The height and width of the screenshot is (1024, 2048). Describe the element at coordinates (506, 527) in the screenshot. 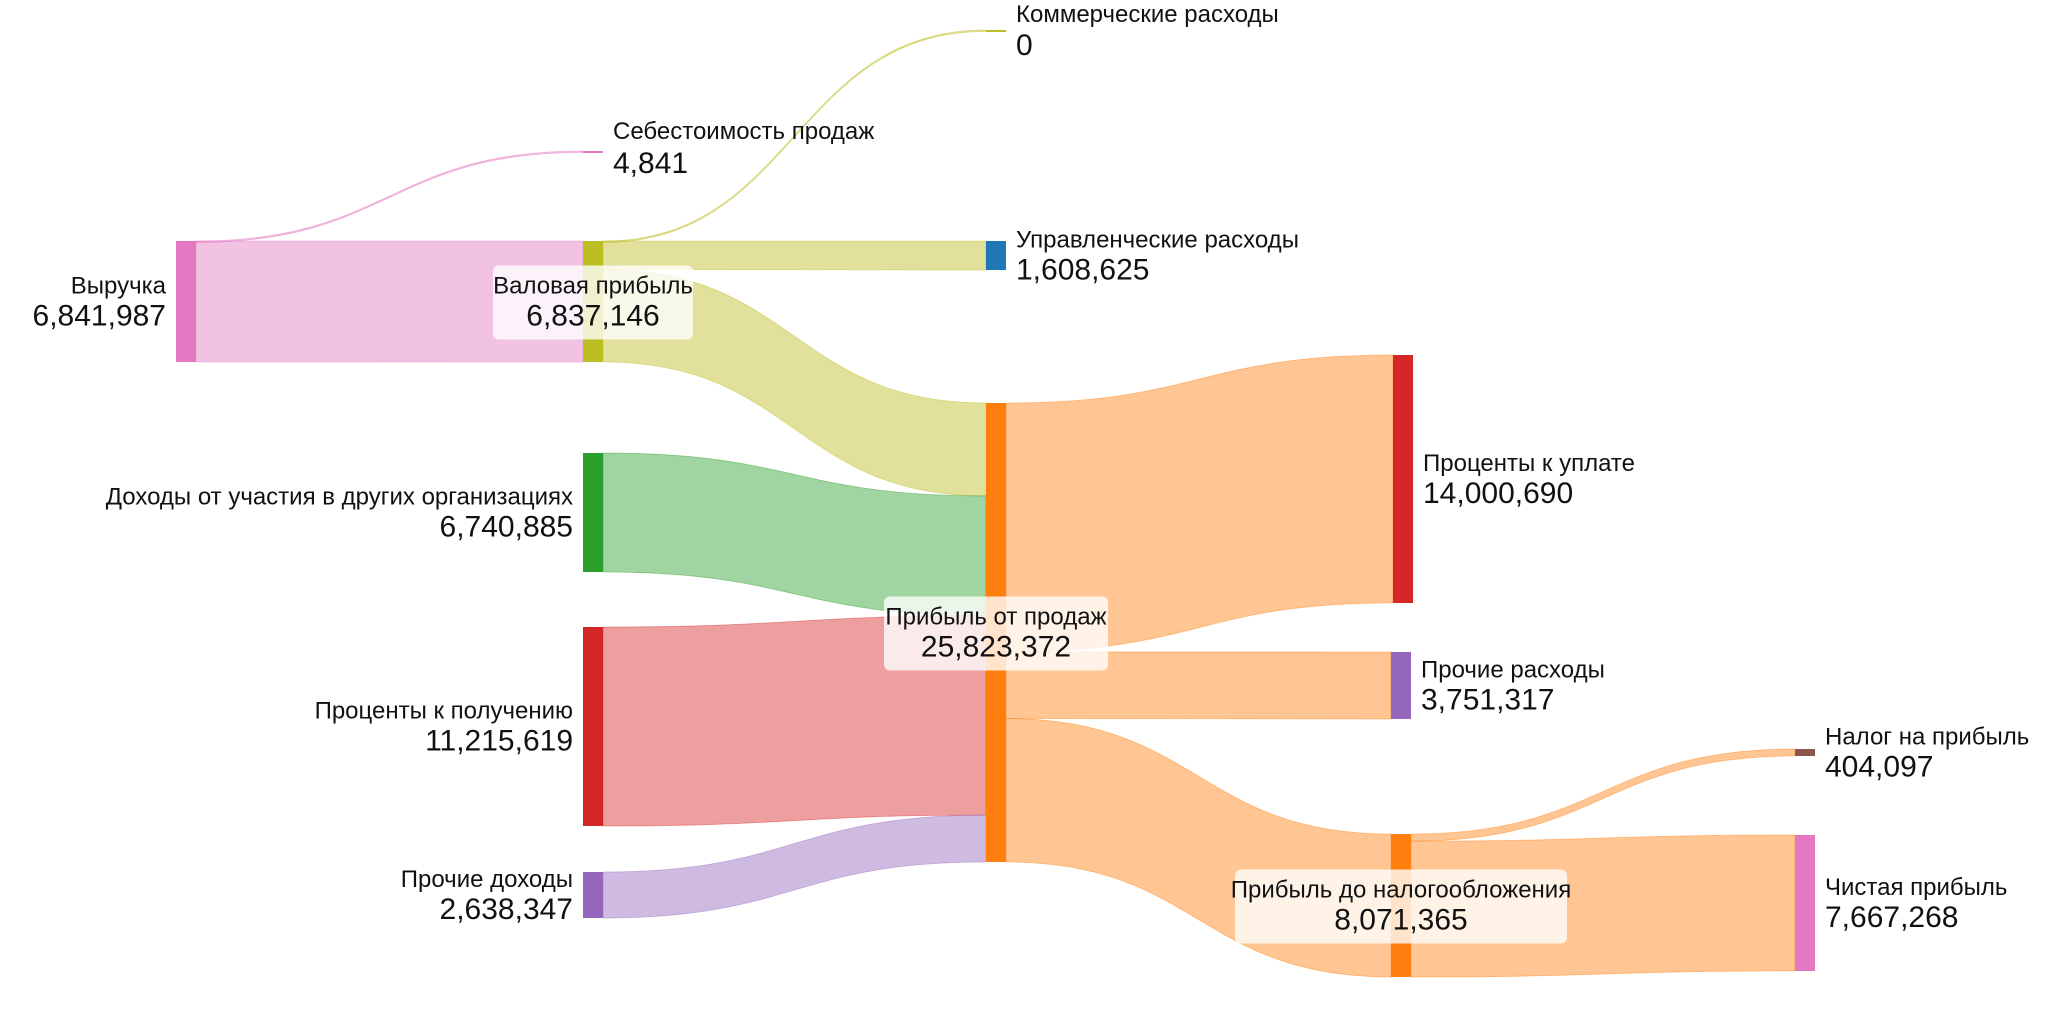

I see `node-value-participation: 6,740,885` at that location.